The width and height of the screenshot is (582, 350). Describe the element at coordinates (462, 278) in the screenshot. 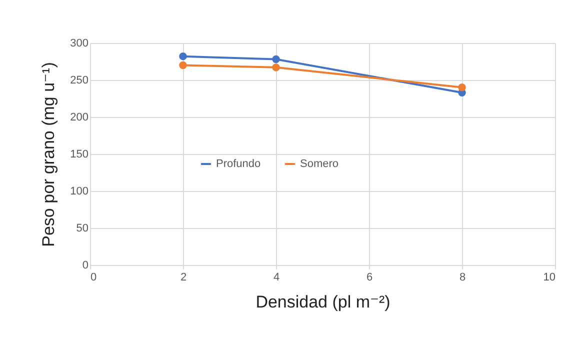

I see `x-tick-label: 8` at that location.